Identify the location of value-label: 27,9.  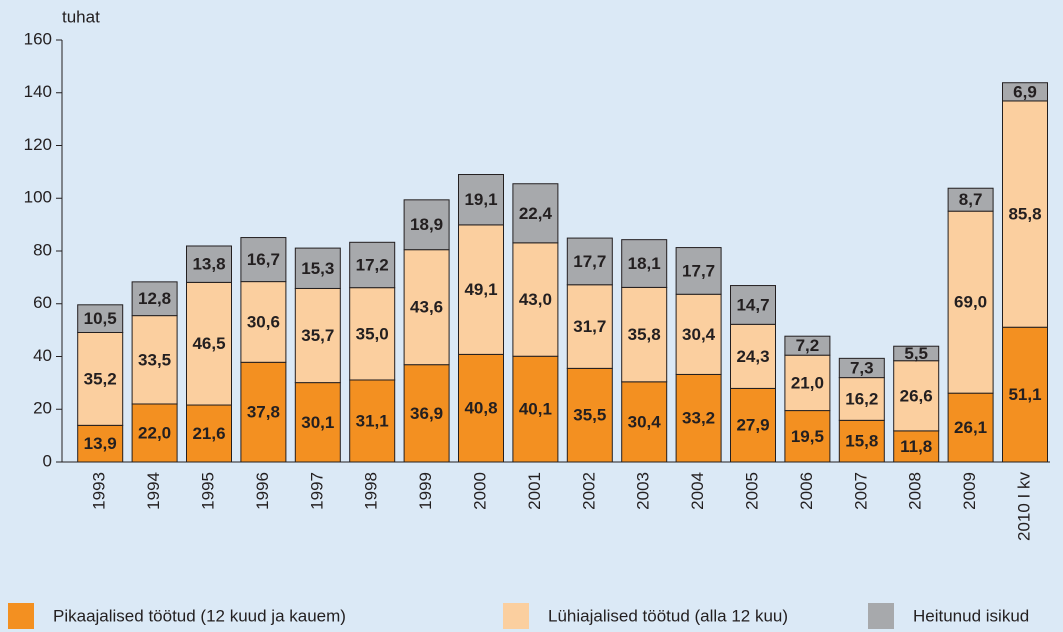
(752, 425).